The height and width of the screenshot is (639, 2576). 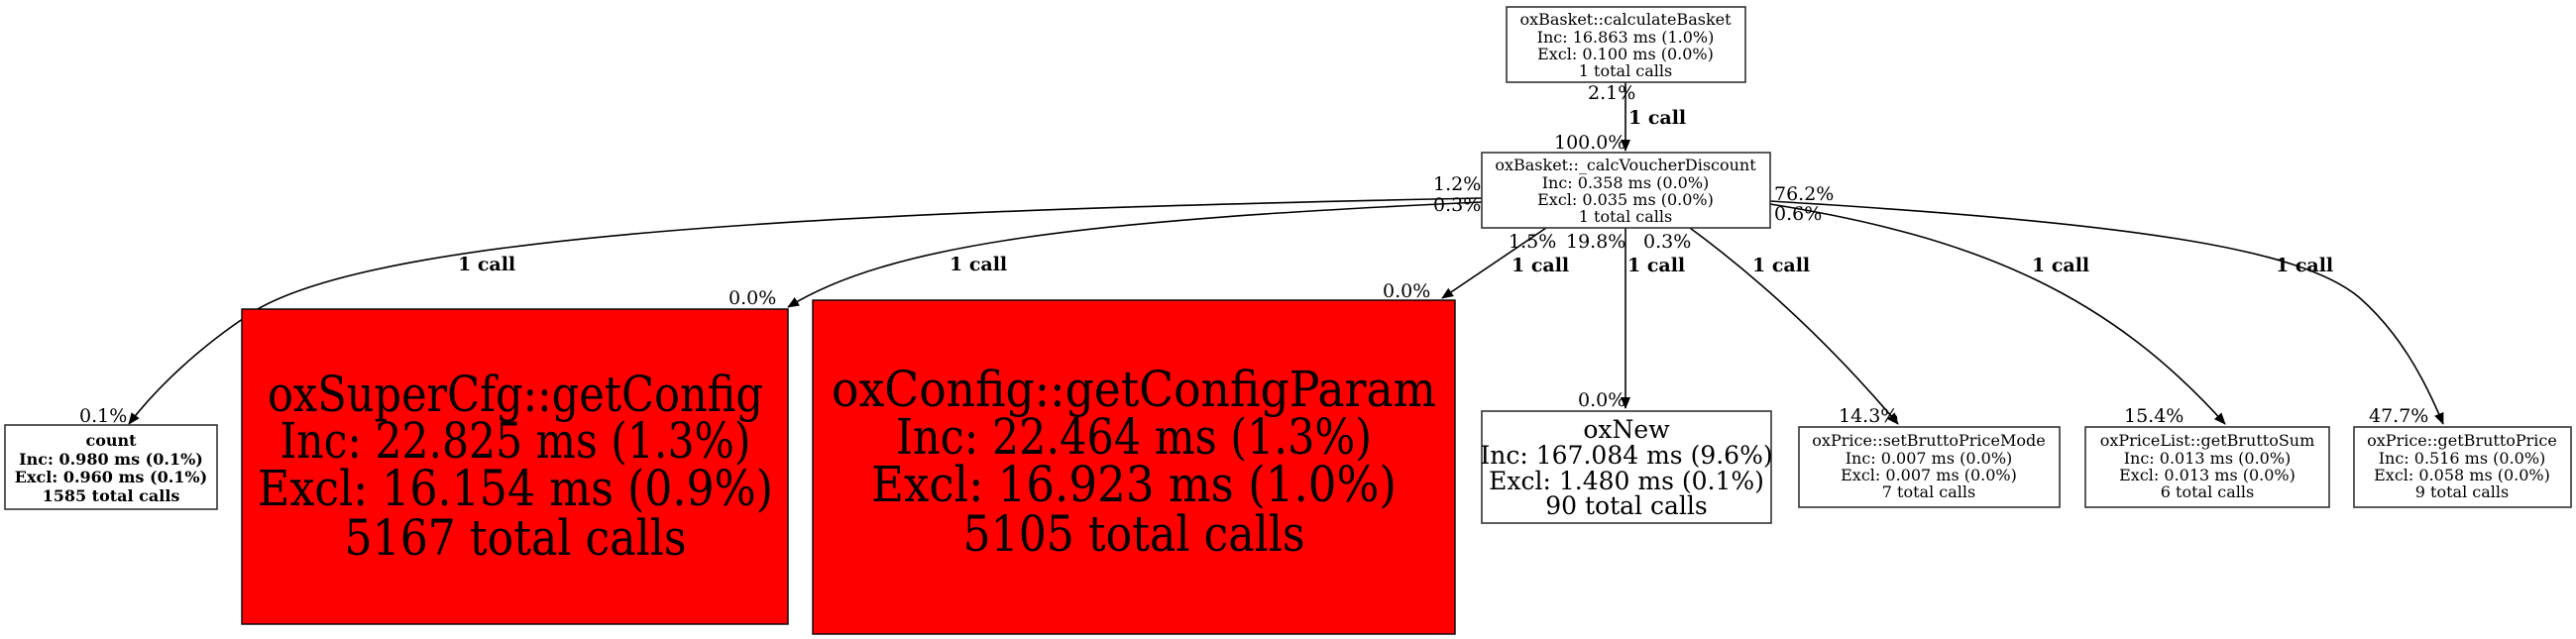 What do you see at coordinates (111, 477) in the screenshot?
I see `node-excl: Excl: 0.960 ms (0.1%)` at bounding box center [111, 477].